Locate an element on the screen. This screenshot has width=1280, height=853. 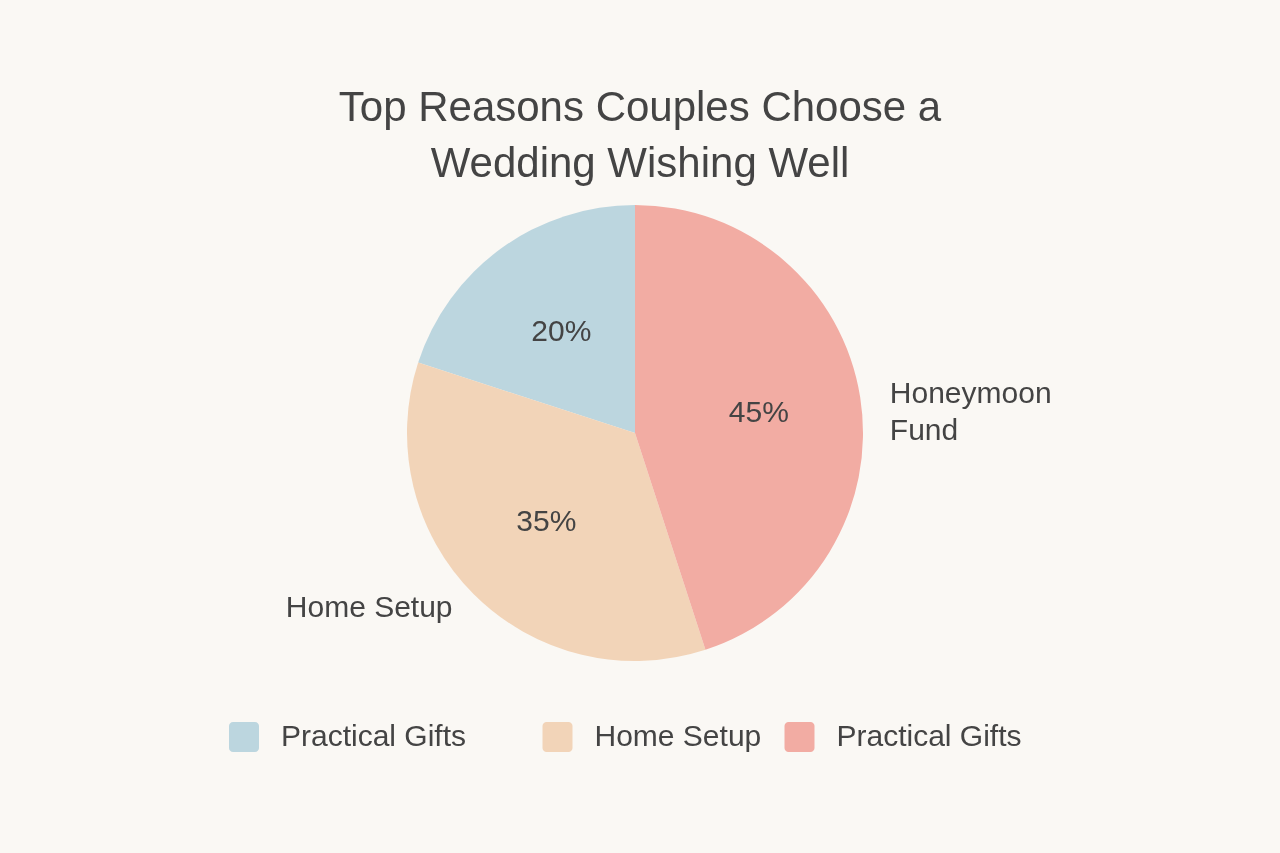
data-label: 45% is located at coordinates (758, 412).